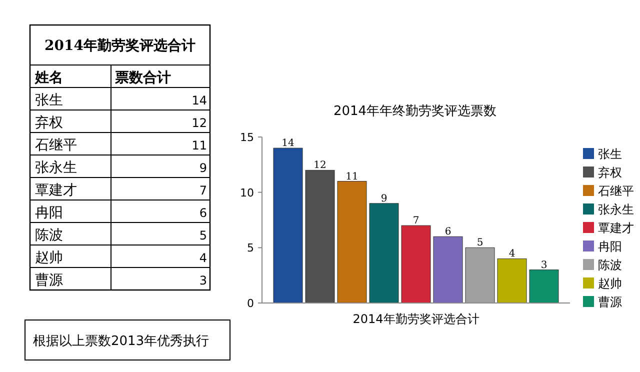 The width and height of the screenshot is (640, 372). What do you see at coordinates (610, 247) in the screenshot?
I see `legend-label: 冉阳` at bounding box center [610, 247].